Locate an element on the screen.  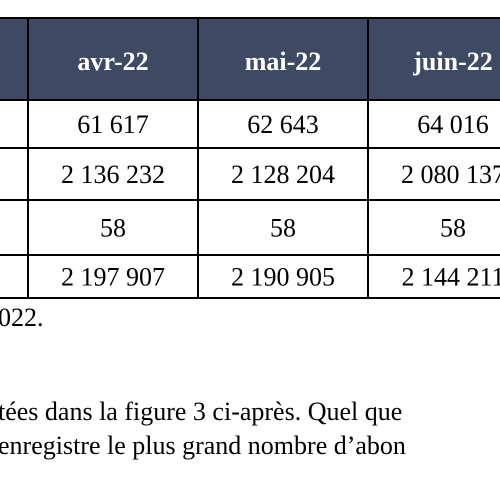
column-header: avr-22 is located at coordinates (112, 61).